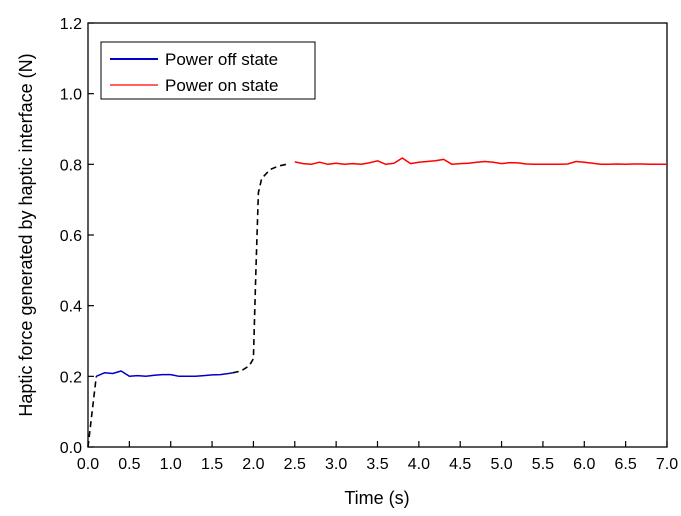 This screenshot has width=681, height=516. Describe the element at coordinates (71, 448) in the screenshot. I see `y-tick-label: 0.0` at that location.